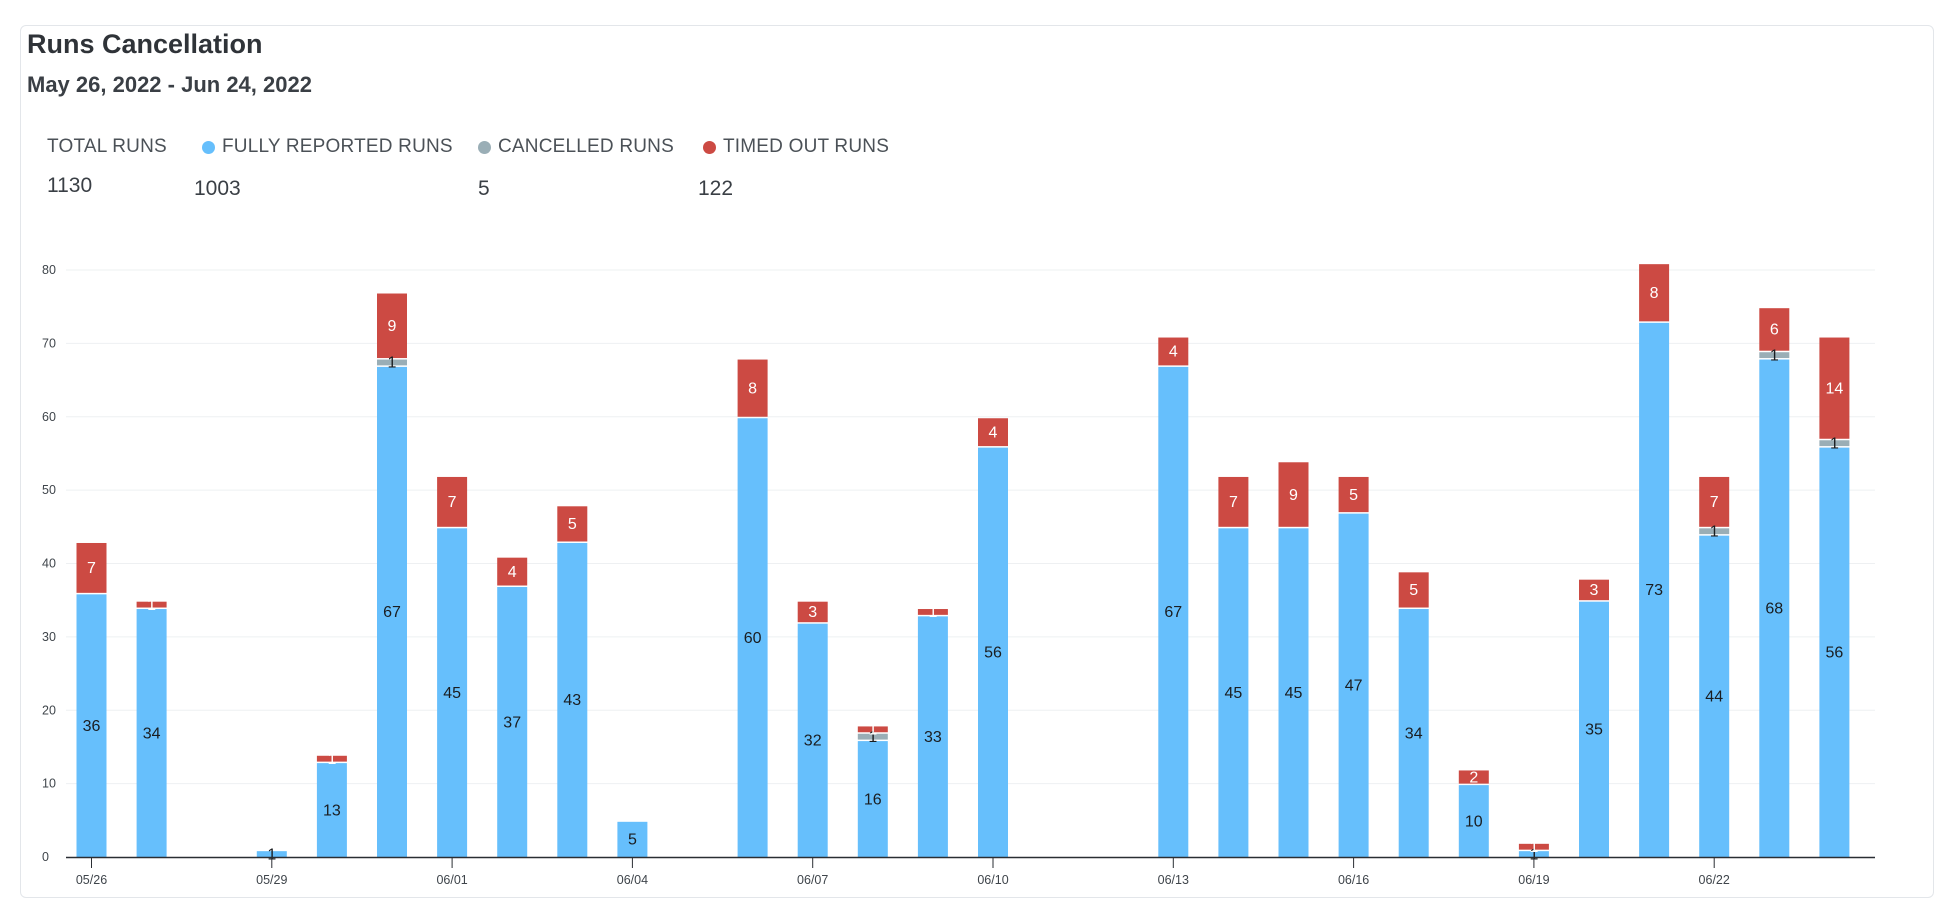 The width and height of the screenshot is (1956, 922). I want to click on stat-label: FULLY REPORTED RUNS, so click(327, 147).